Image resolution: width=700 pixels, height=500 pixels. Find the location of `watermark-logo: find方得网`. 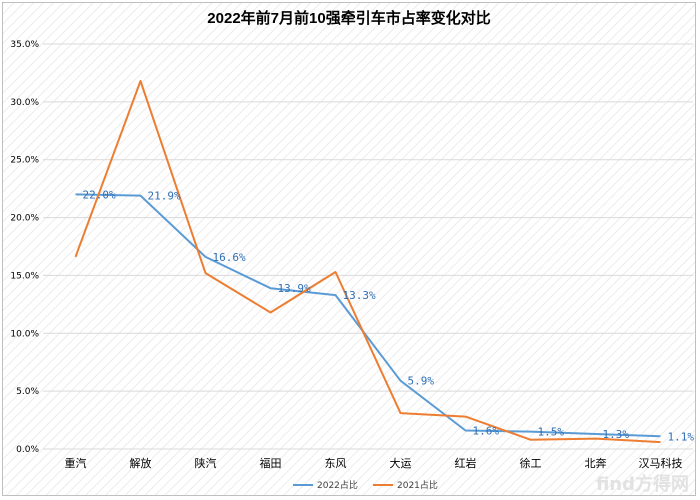

watermark-logo: find方得网 is located at coordinates (642, 484).